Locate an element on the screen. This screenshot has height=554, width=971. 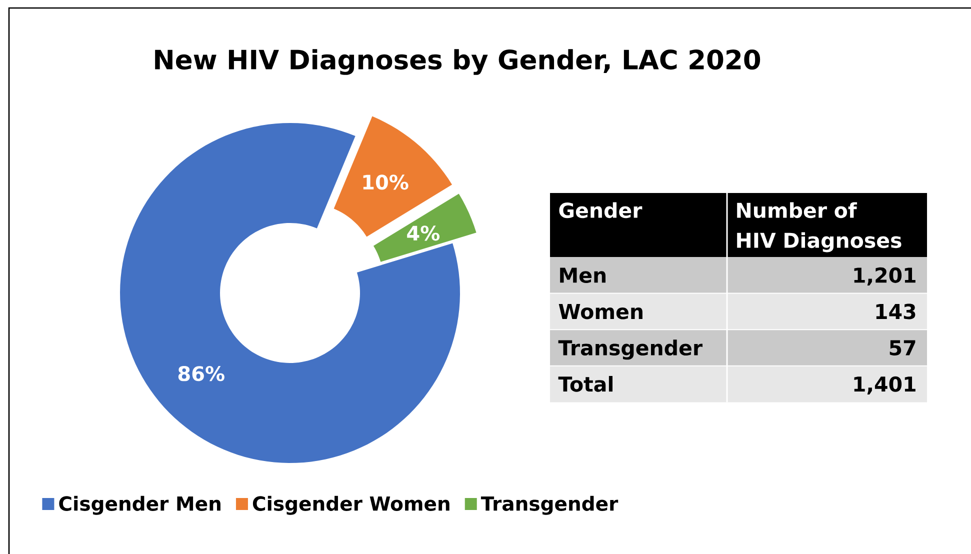
legend-label: Transgender is located at coordinates (549, 505).